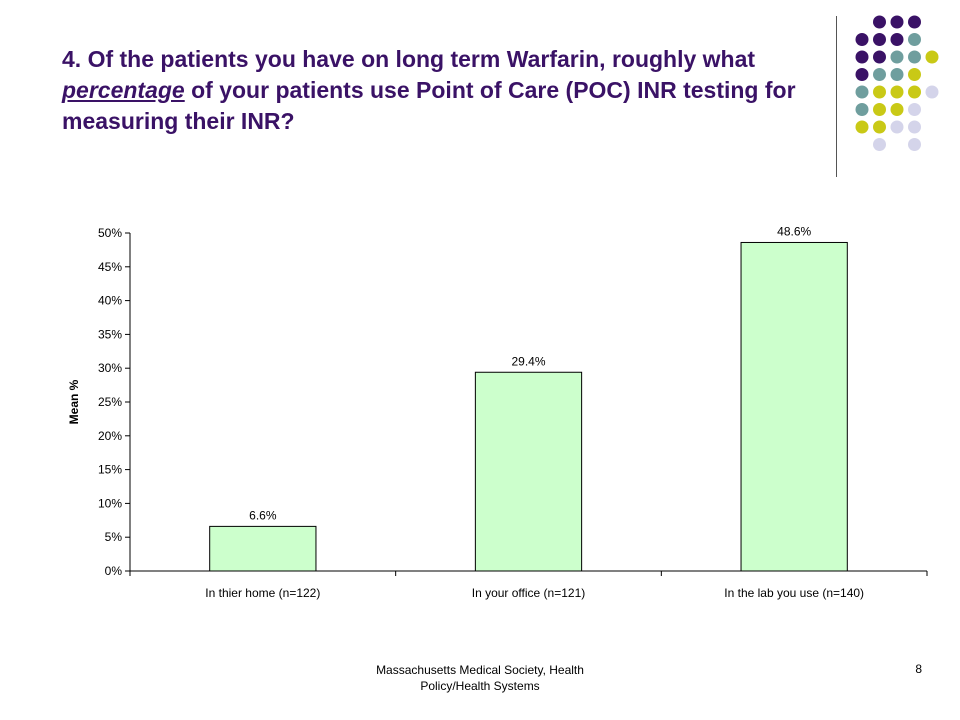  What do you see at coordinates (918, 669) in the screenshot?
I see `page-number: 8` at bounding box center [918, 669].